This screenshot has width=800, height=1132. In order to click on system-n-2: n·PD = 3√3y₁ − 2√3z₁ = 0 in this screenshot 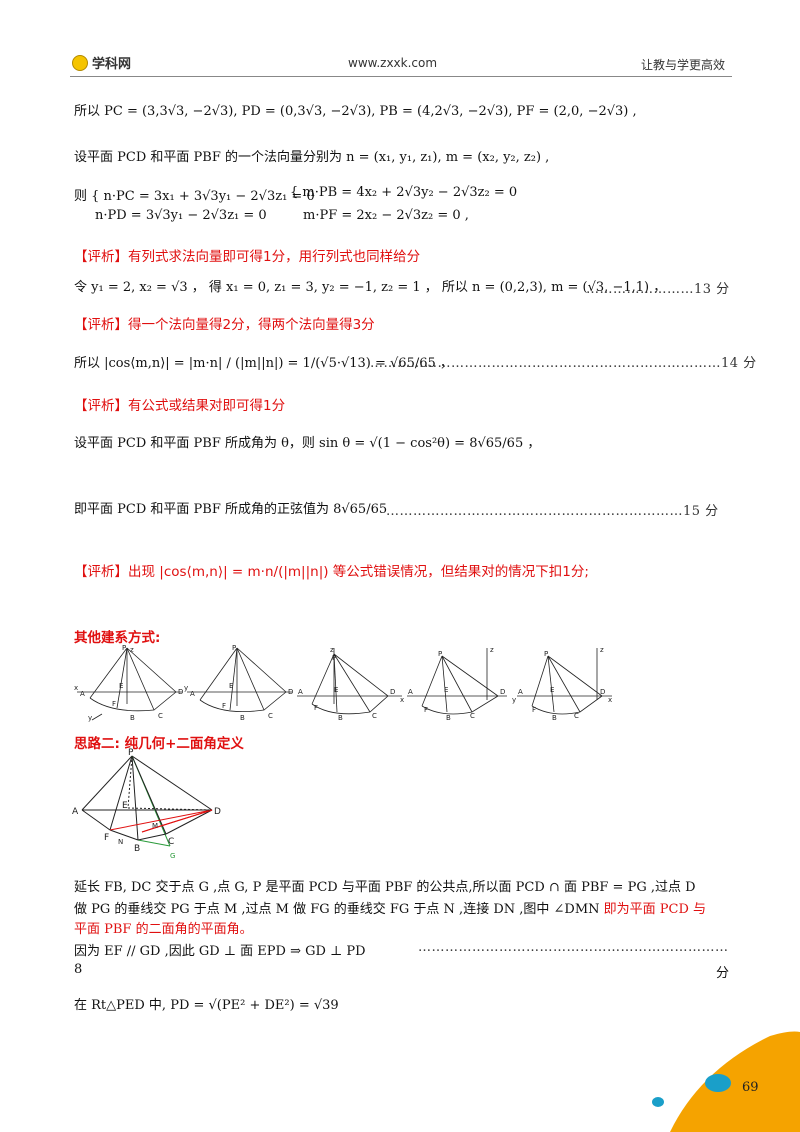, I will do `click(181, 215)`.